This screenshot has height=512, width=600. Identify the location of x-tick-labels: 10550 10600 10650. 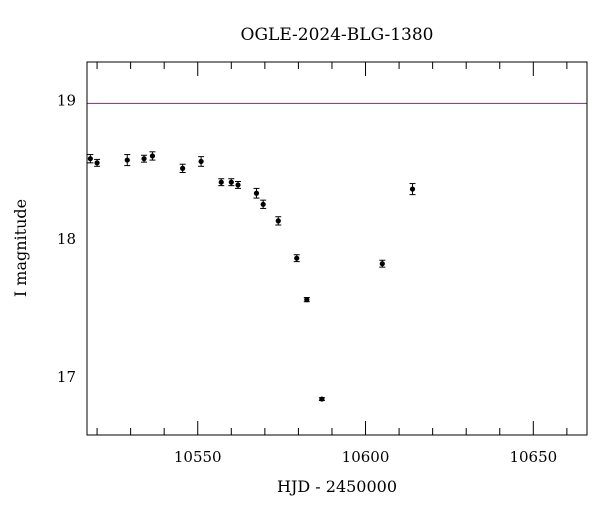
(365, 457).